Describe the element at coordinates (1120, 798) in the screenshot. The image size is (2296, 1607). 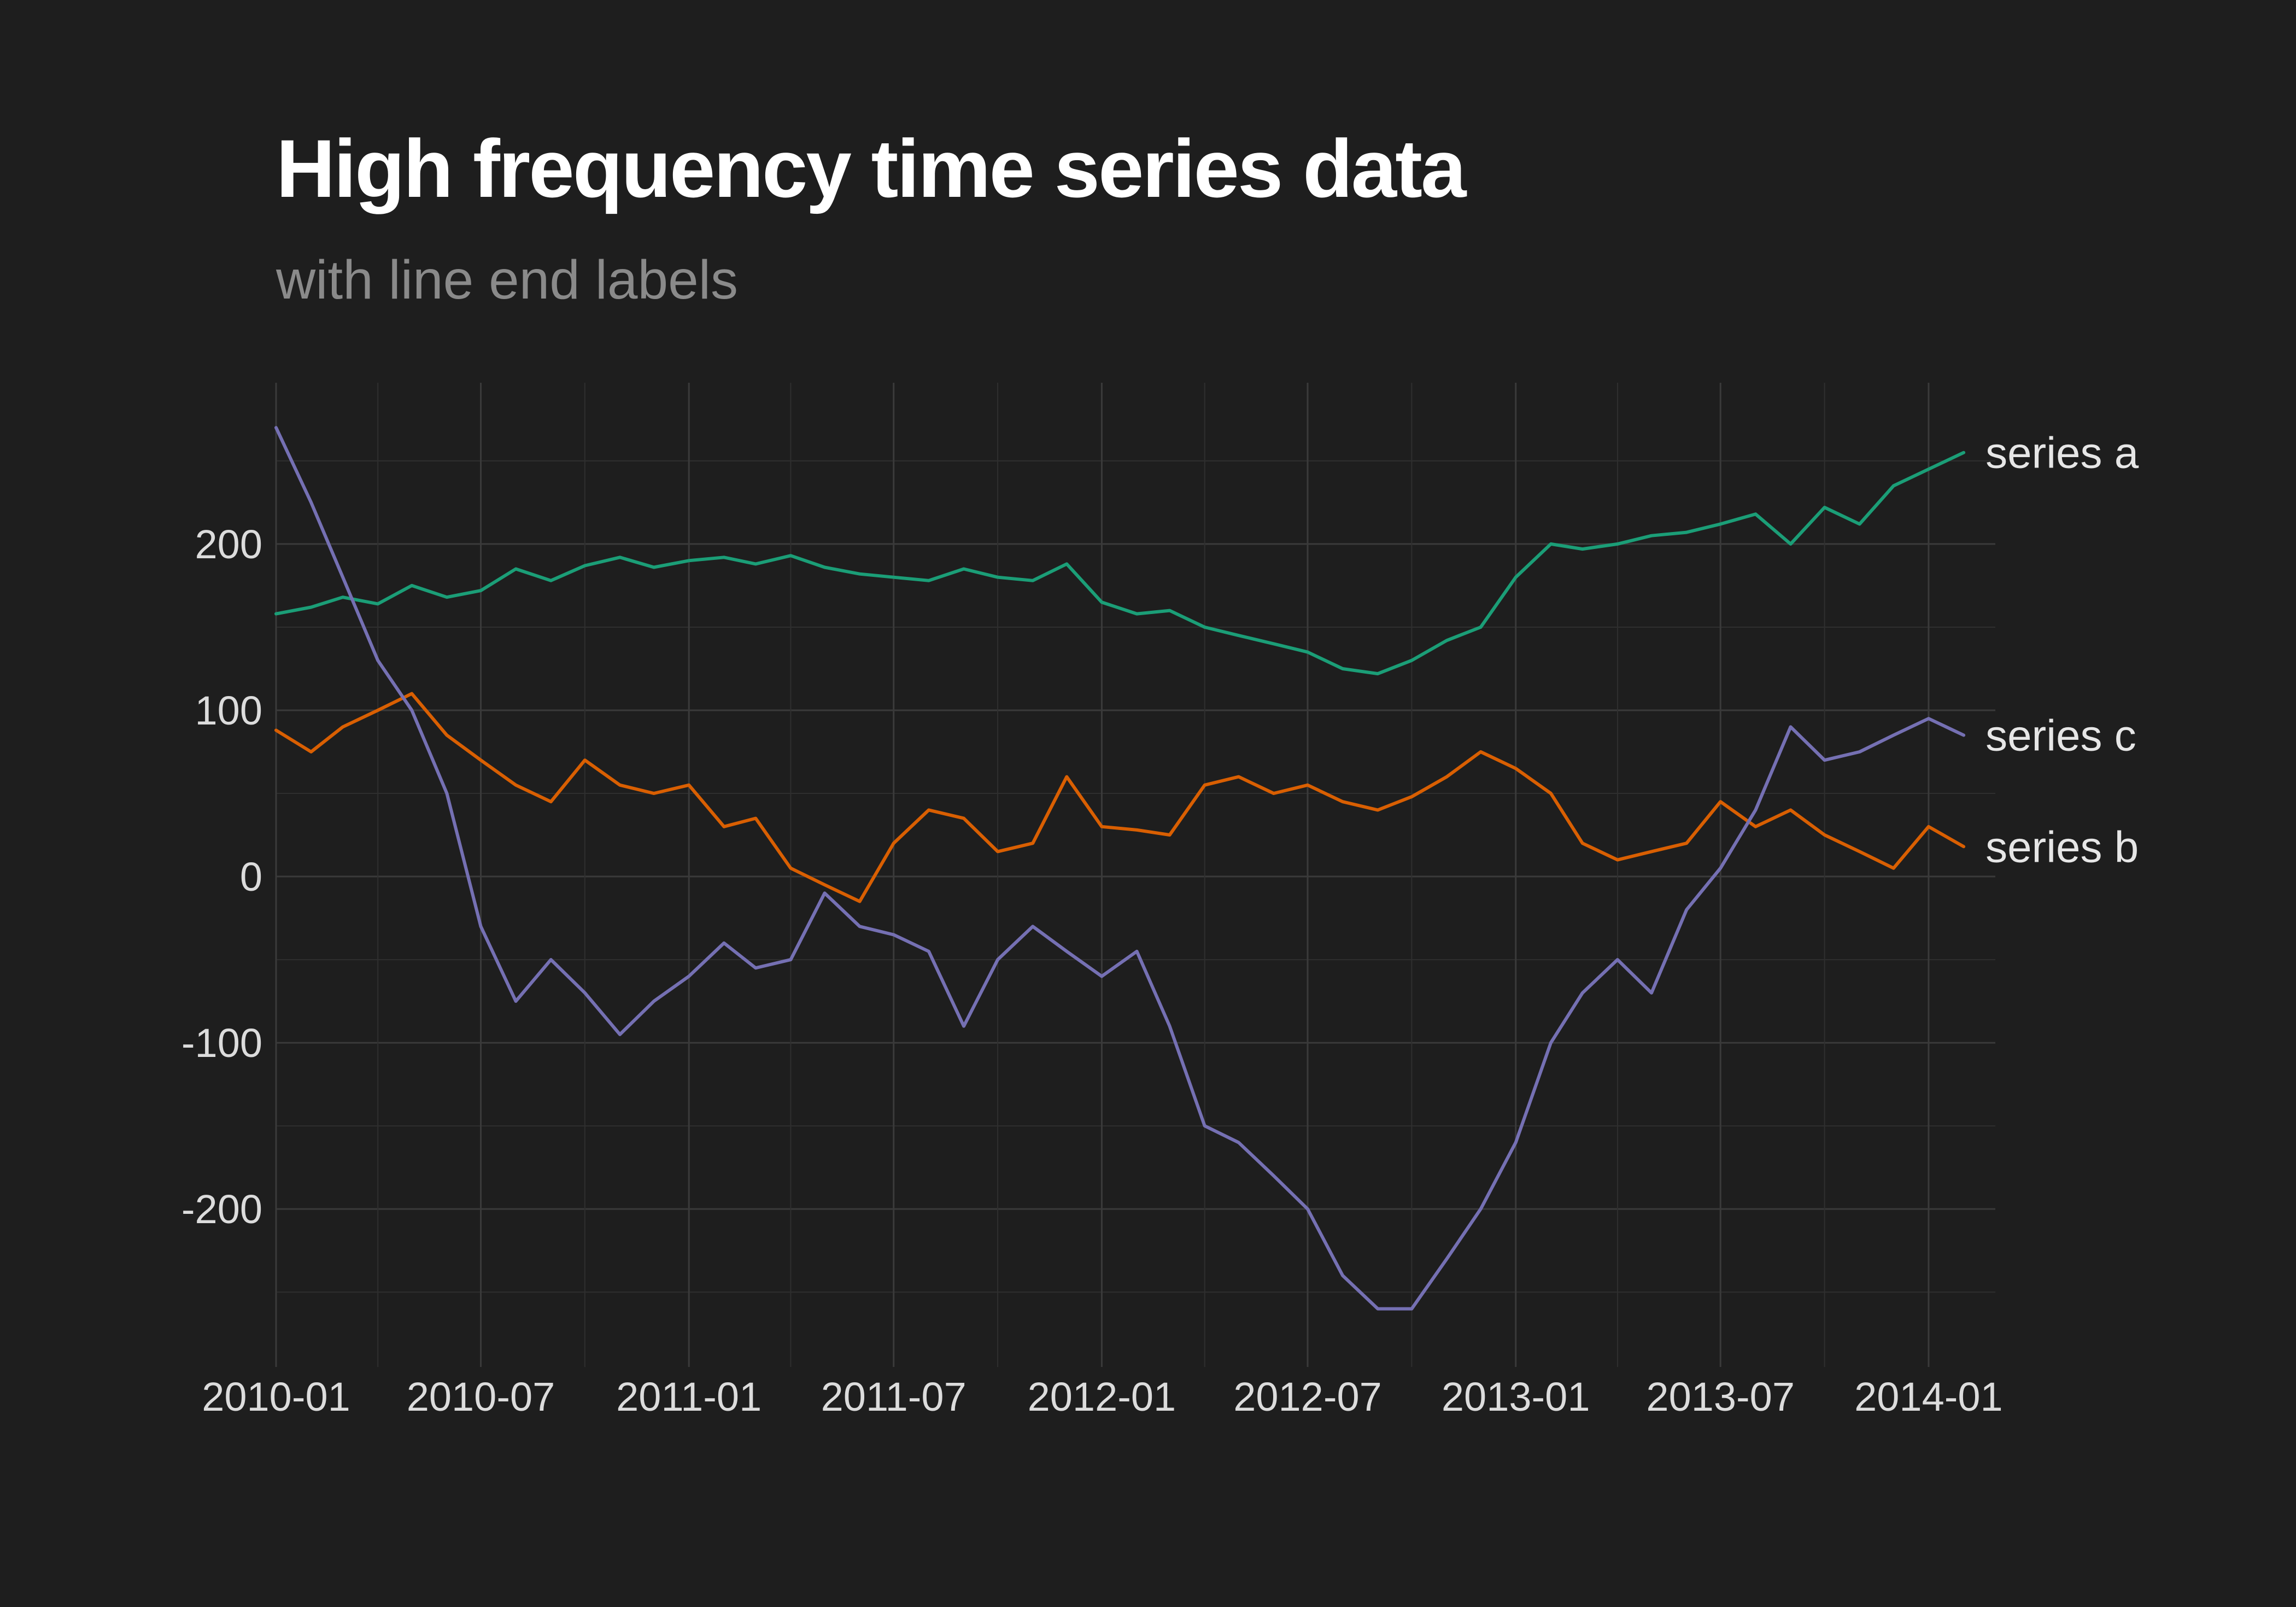
I see `series-line-series-b` at that location.